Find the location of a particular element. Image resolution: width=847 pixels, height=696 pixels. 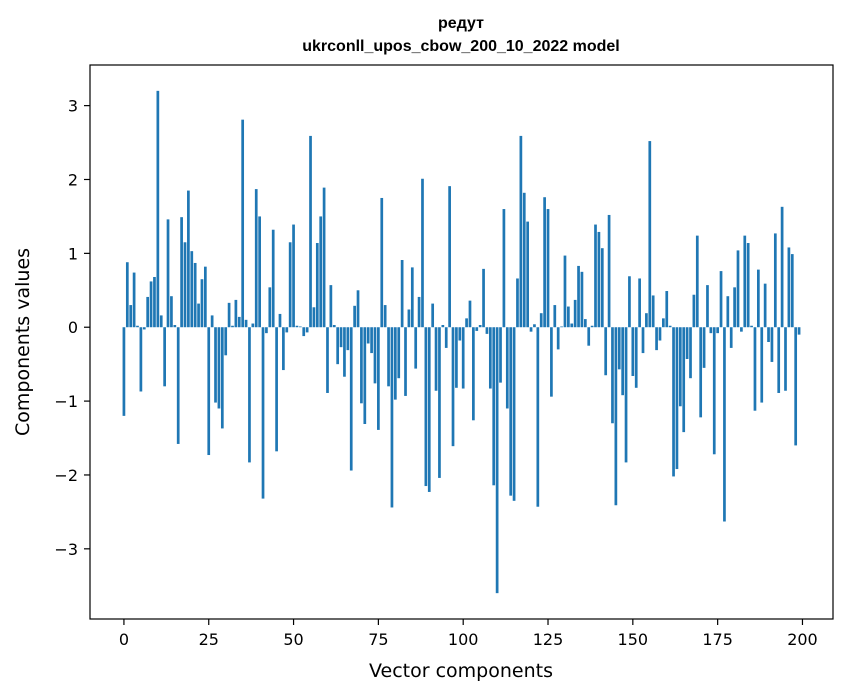

y-tick-label: 1 is located at coordinates (73, 253).